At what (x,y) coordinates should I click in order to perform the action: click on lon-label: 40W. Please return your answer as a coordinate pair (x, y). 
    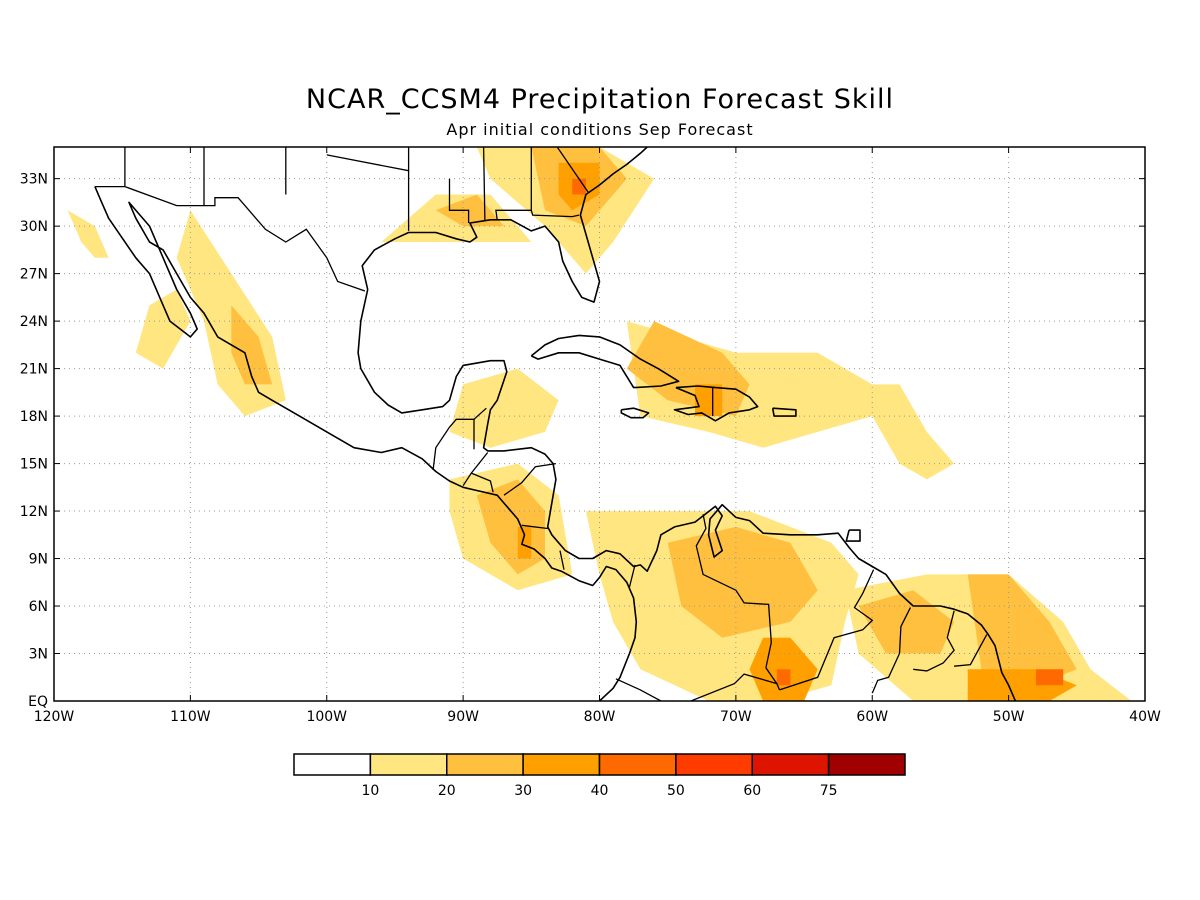
    Looking at the image, I should click on (1145, 717).